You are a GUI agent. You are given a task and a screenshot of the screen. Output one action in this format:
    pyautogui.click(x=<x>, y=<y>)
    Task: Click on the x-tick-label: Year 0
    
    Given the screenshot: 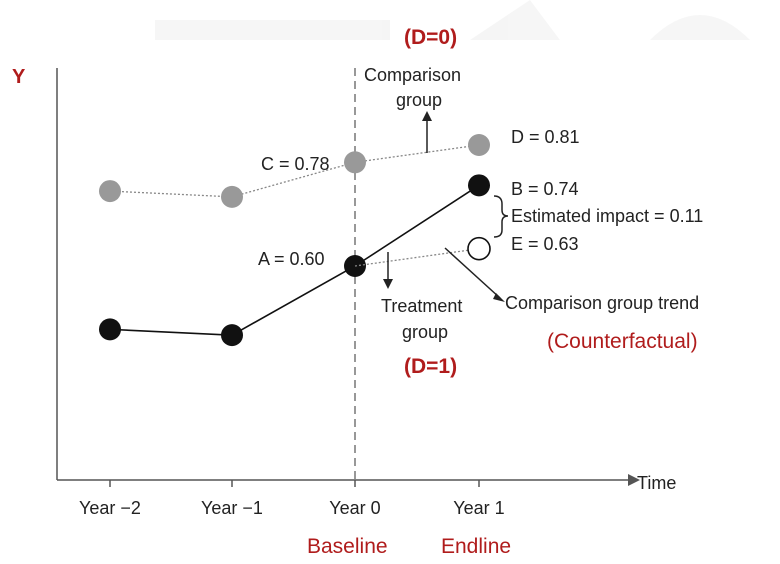 What is the action you would take?
    pyautogui.click(x=354, y=508)
    